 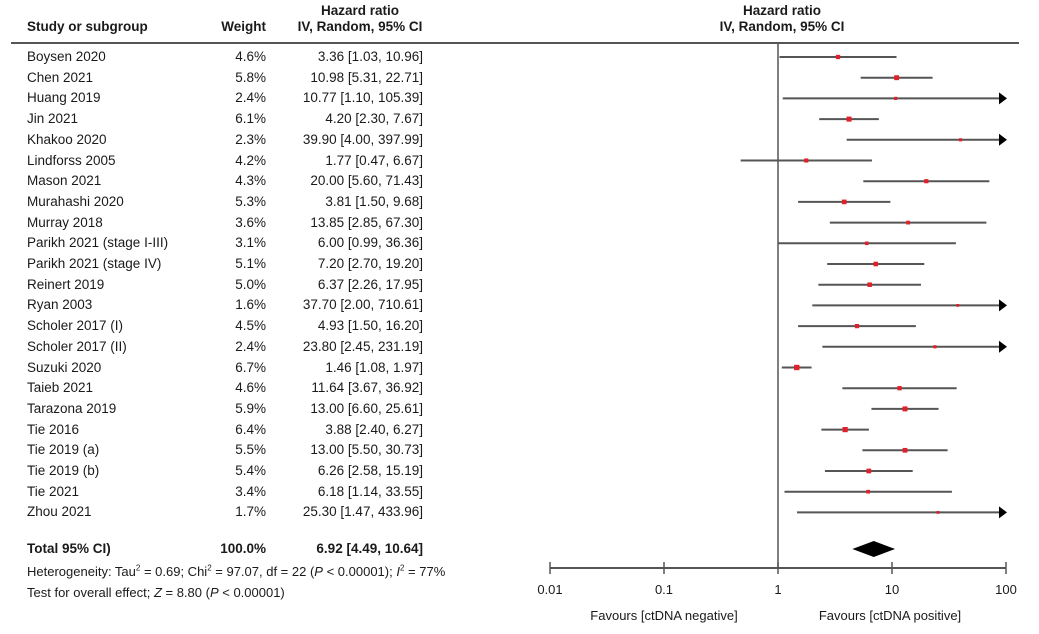 What do you see at coordinates (370, 56) in the screenshot?
I see `study-ci: 3.36 [1.03, 10.96]` at bounding box center [370, 56].